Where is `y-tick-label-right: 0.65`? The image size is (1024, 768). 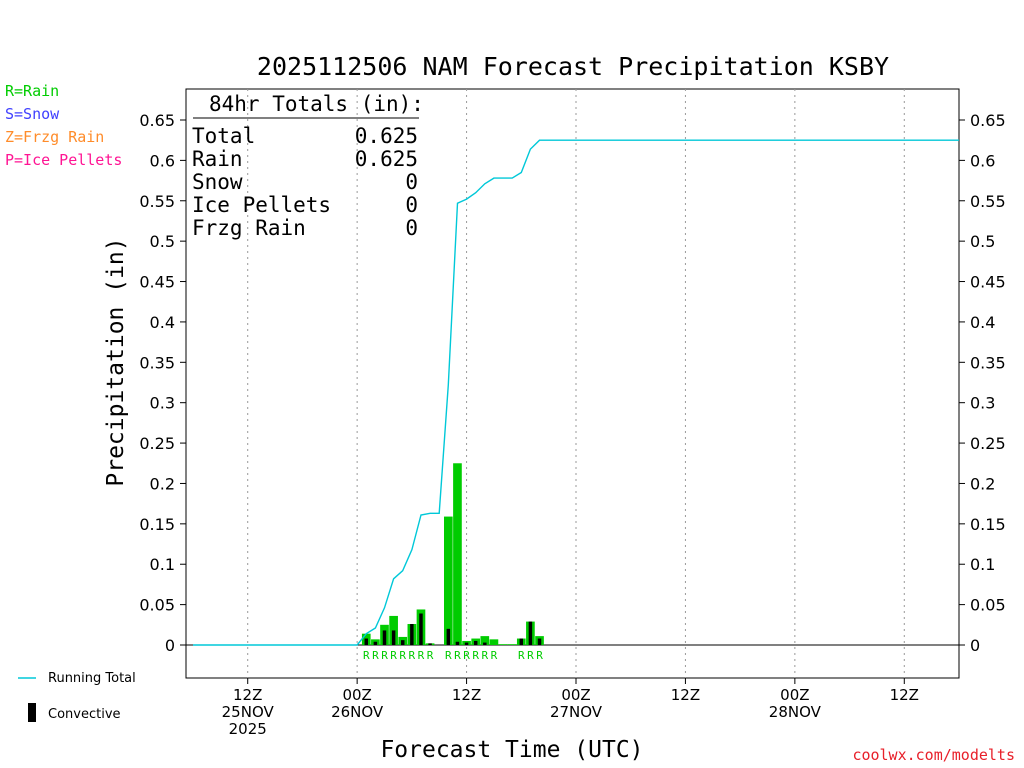 y-tick-label-right: 0.65 is located at coordinates (988, 120).